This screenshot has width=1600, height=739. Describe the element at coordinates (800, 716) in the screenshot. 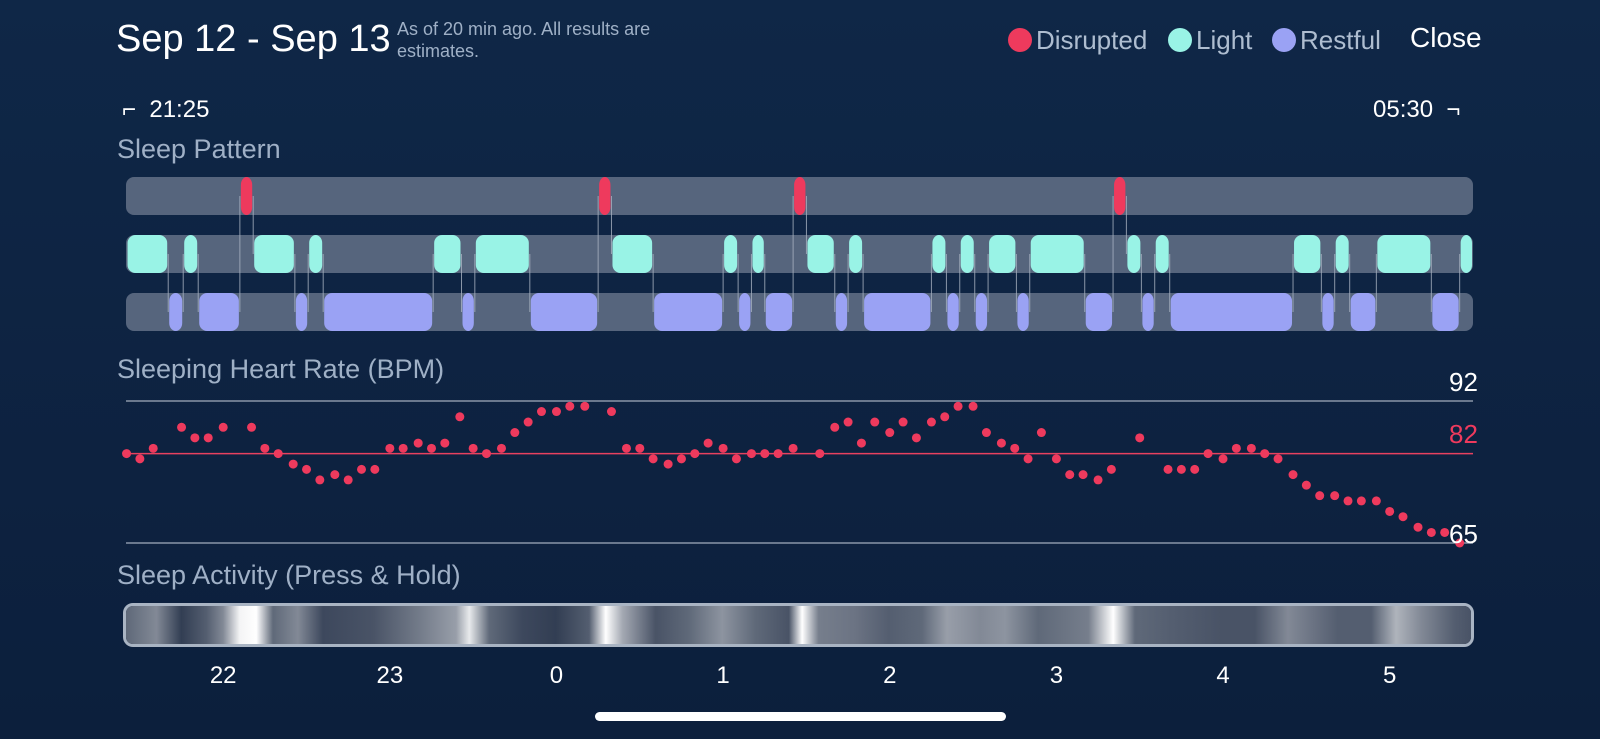

I see `home-indicator` at that location.